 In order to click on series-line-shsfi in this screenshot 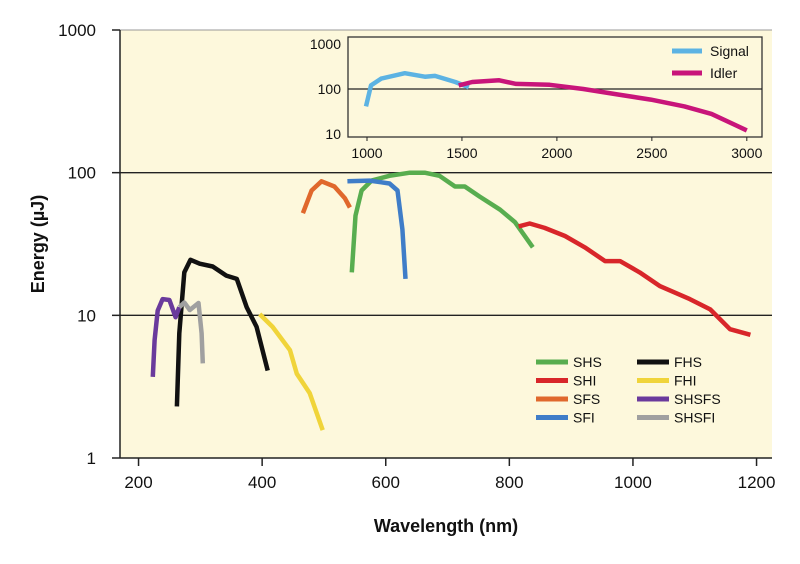, I will do `click(191, 332)`.